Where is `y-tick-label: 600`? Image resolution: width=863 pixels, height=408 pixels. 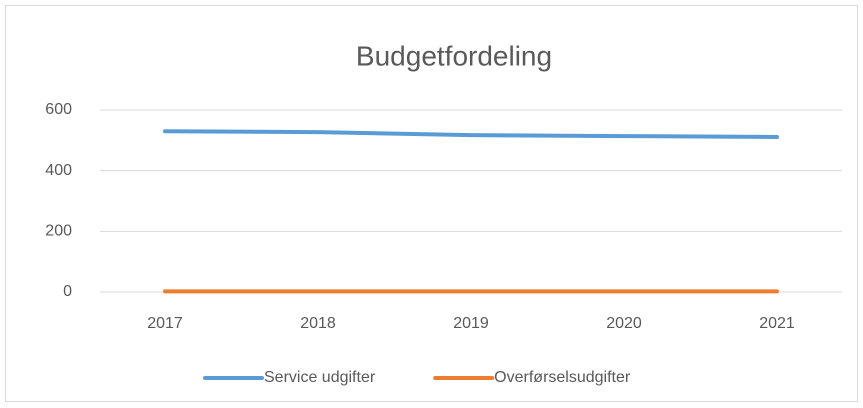
y-tick-label: 600 is located at coordinates (58, 109).